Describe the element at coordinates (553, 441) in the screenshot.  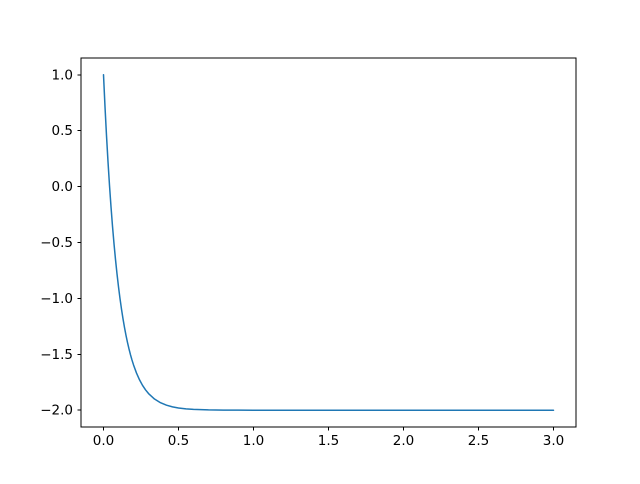
I see `x-tick-label: 3.0` at that location.